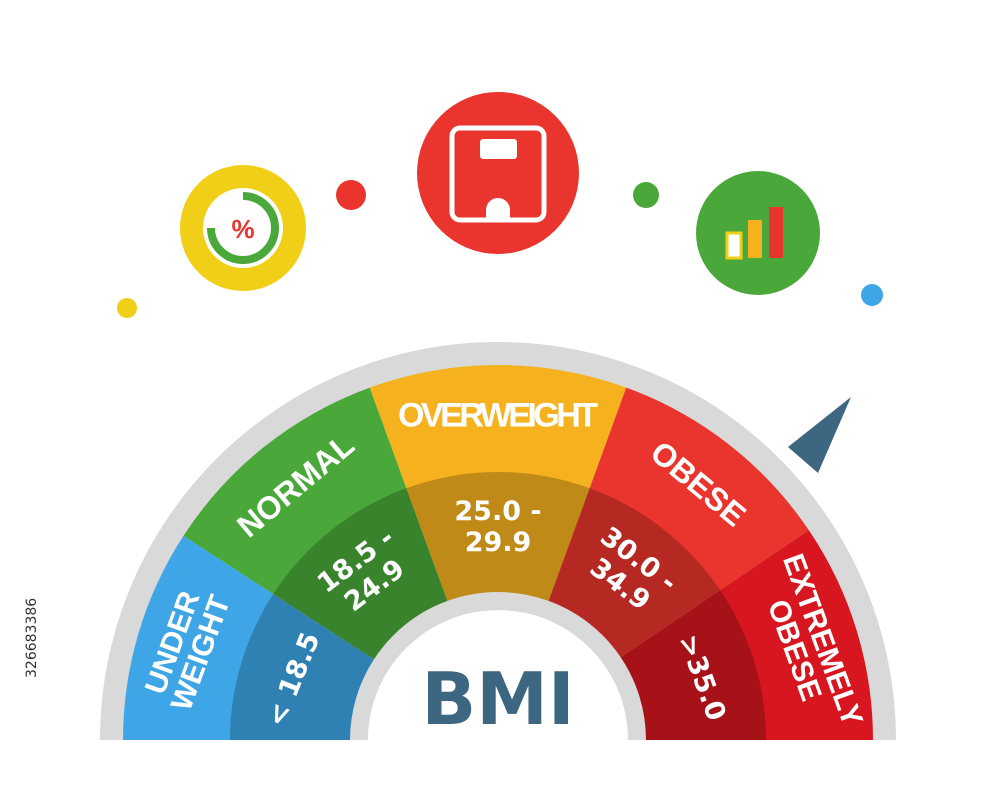 This screenshot has height=795, width=1000. I want to click on gauge-center, so click(498, 676).